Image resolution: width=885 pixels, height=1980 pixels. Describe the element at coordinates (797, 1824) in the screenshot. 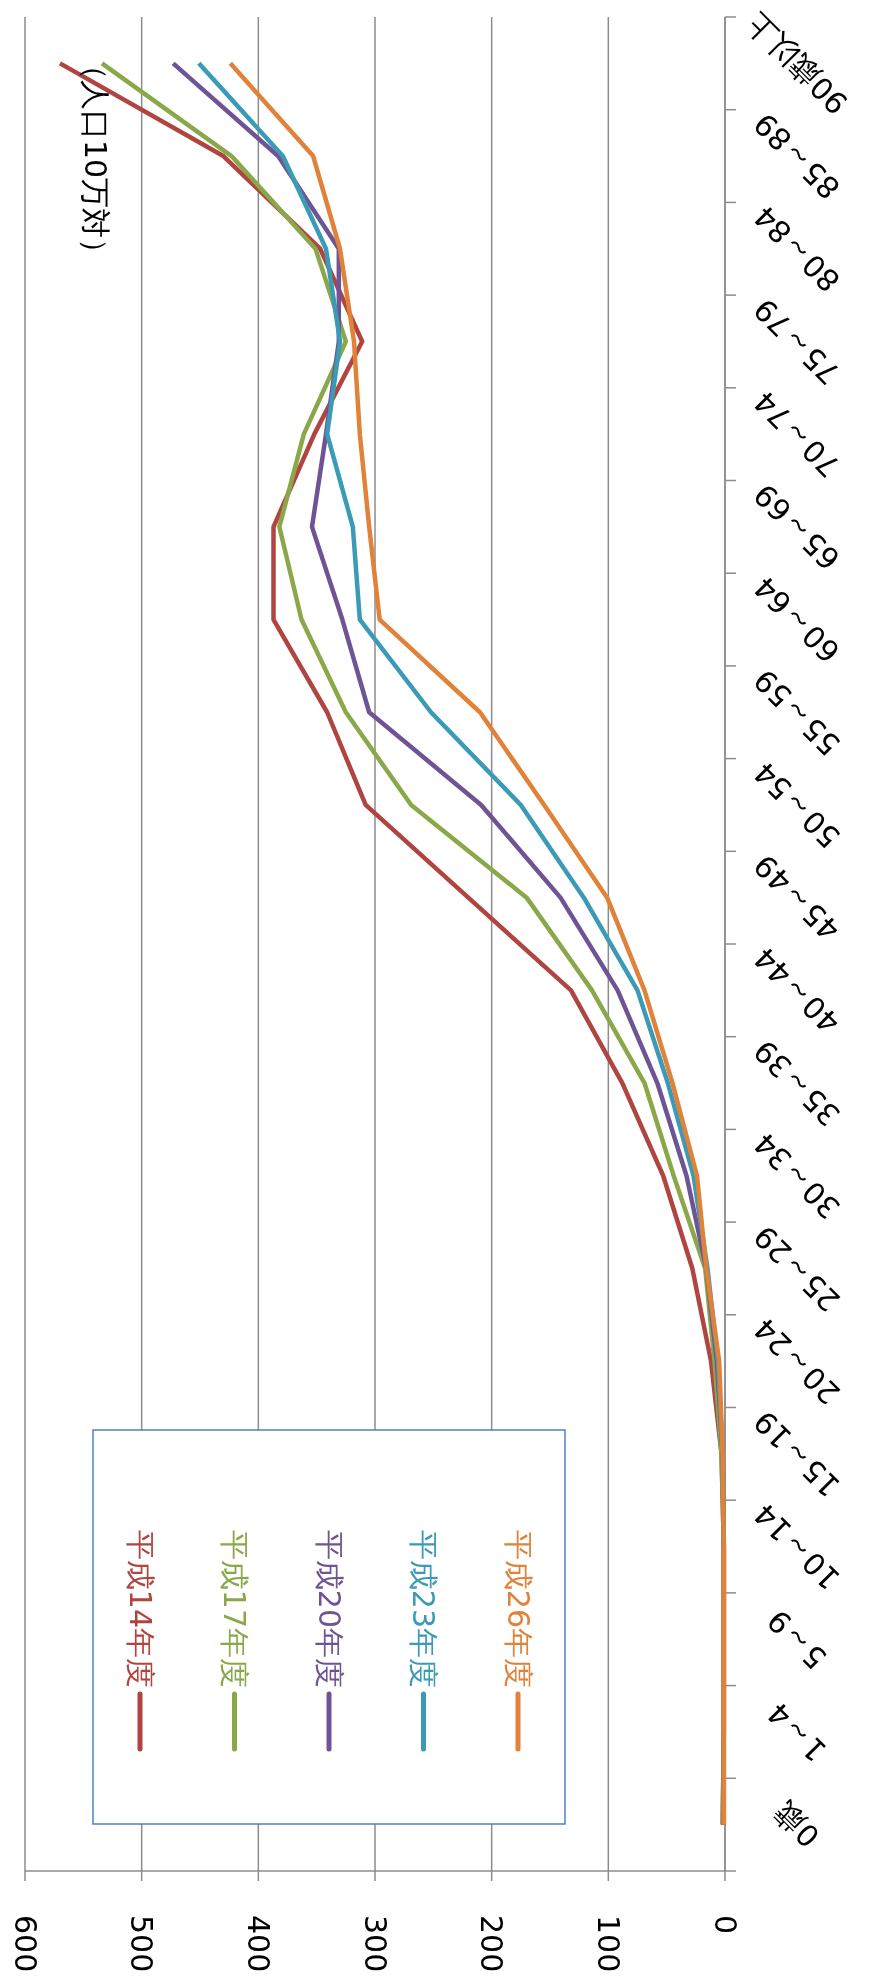

I see `y-tick-label: 0歳` at that location.